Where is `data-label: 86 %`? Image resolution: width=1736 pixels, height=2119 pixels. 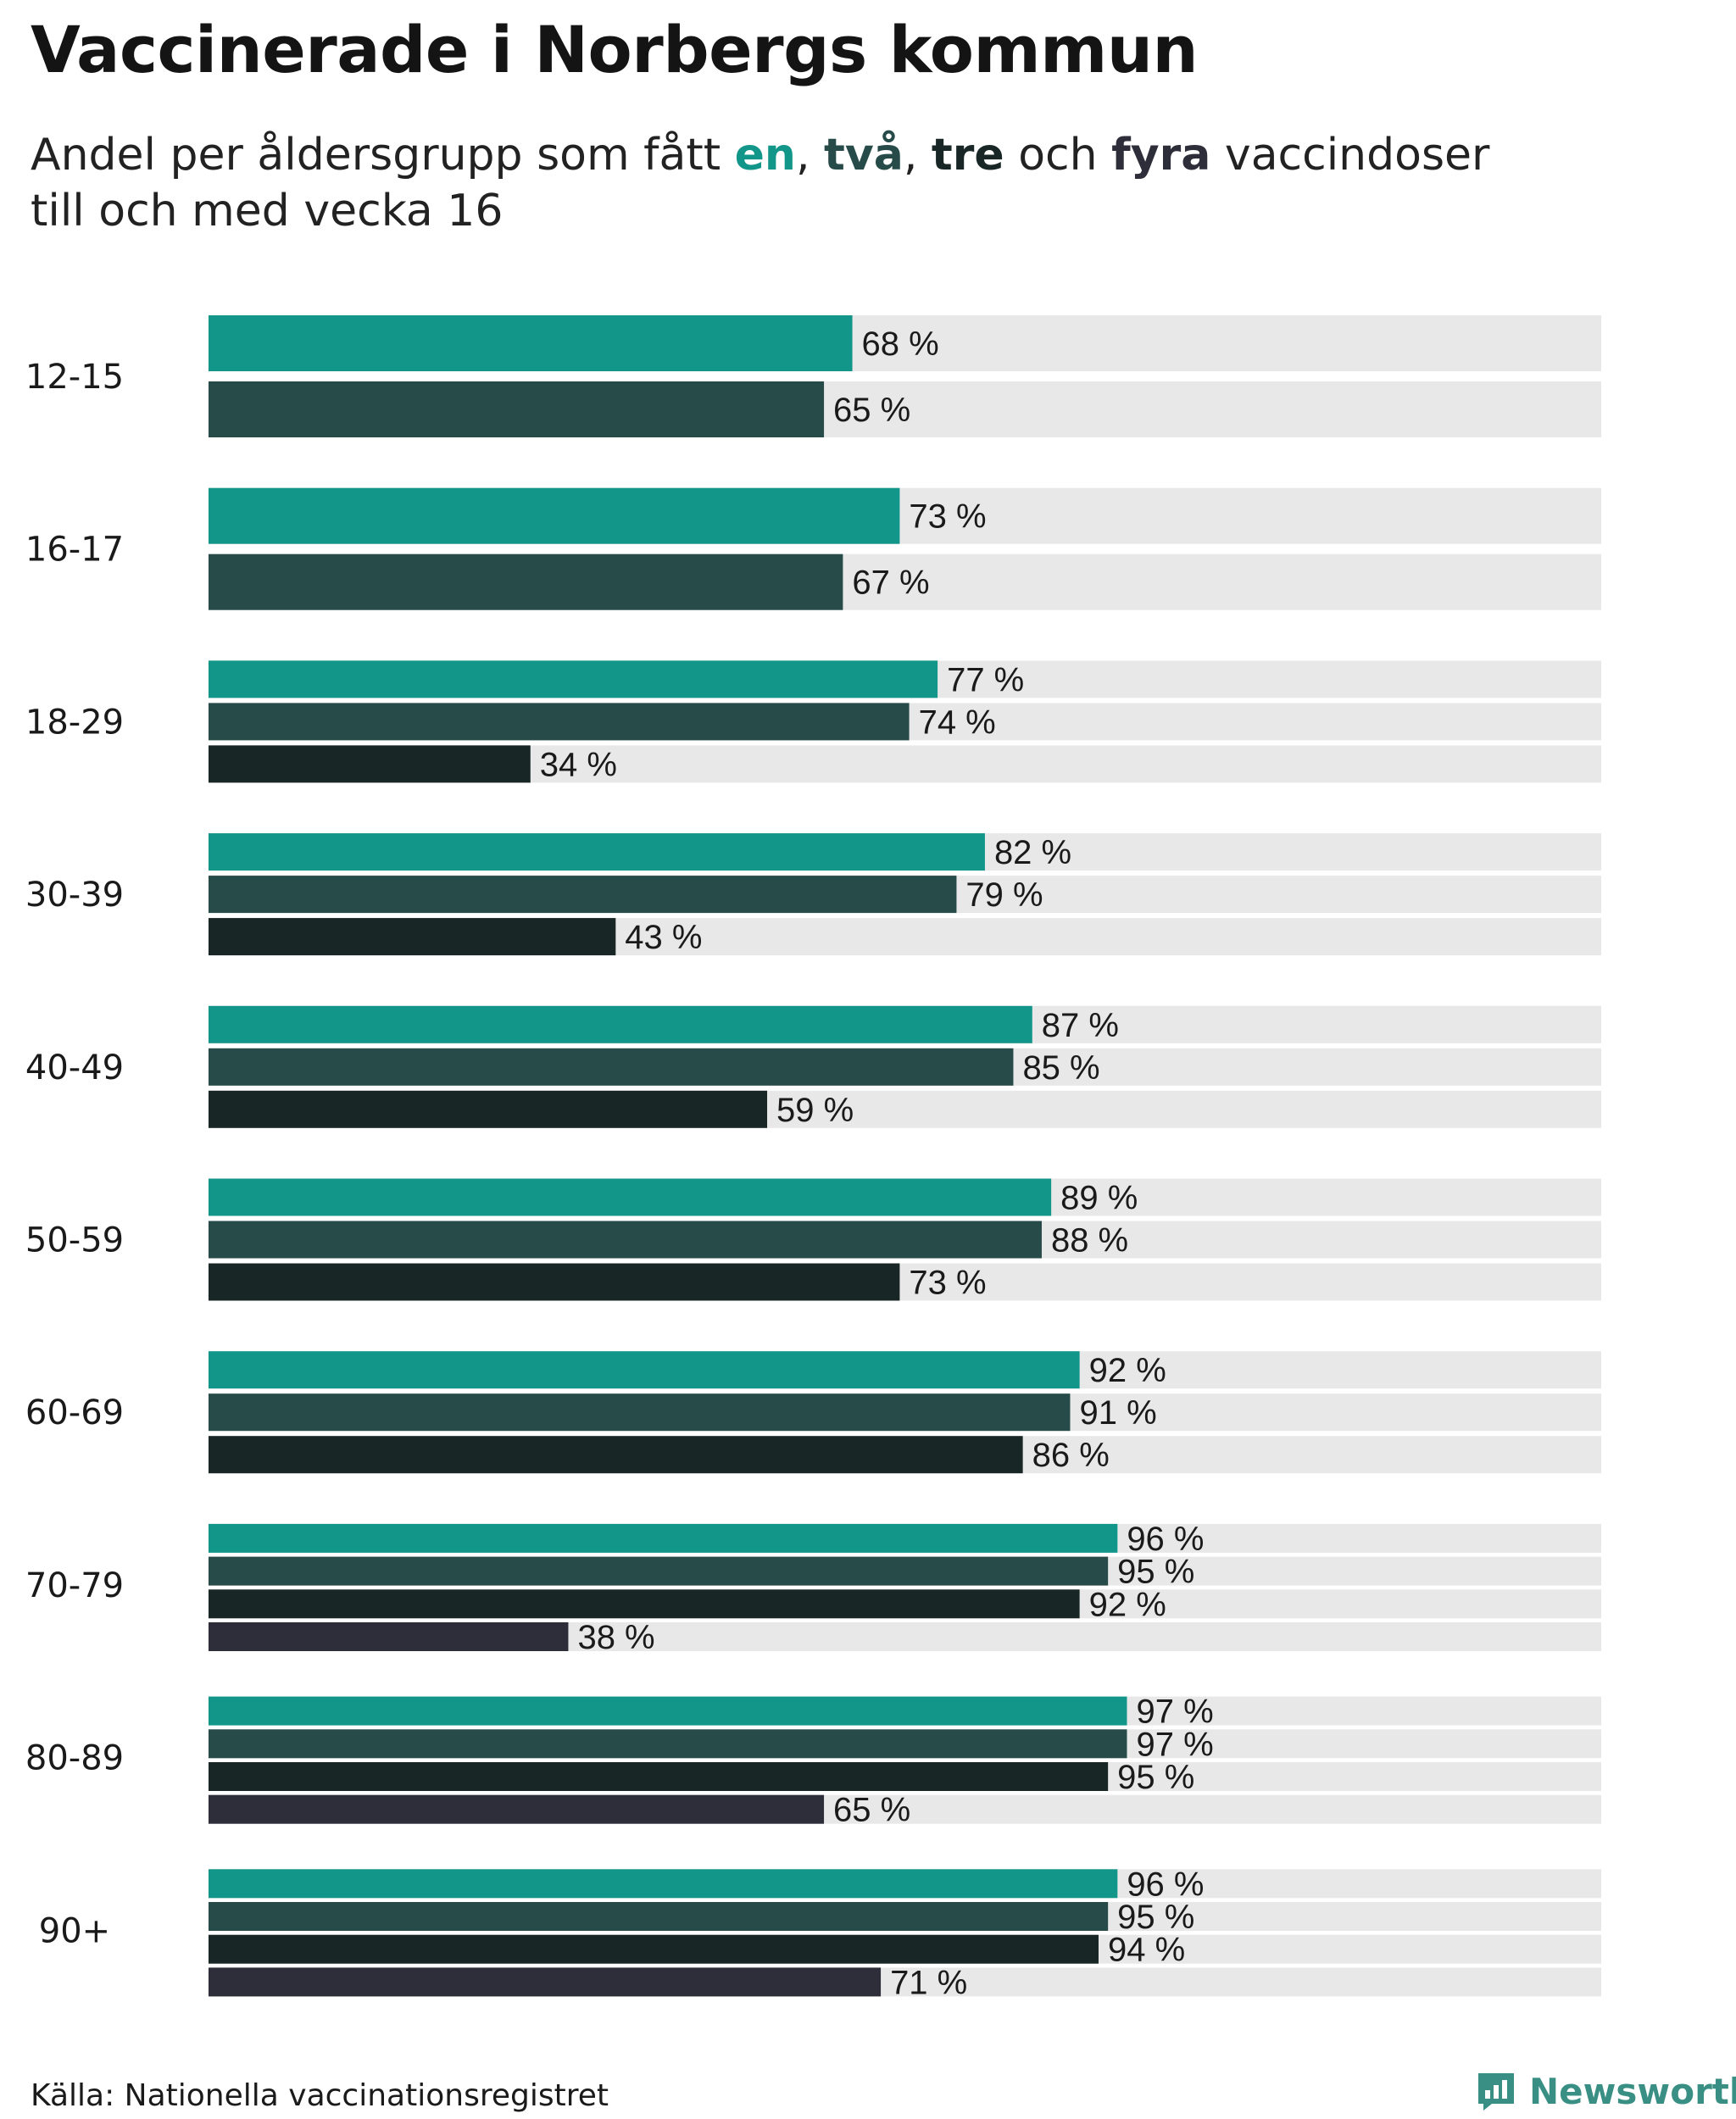
data-label: 86 % is located at coordinates (1071, 1455).